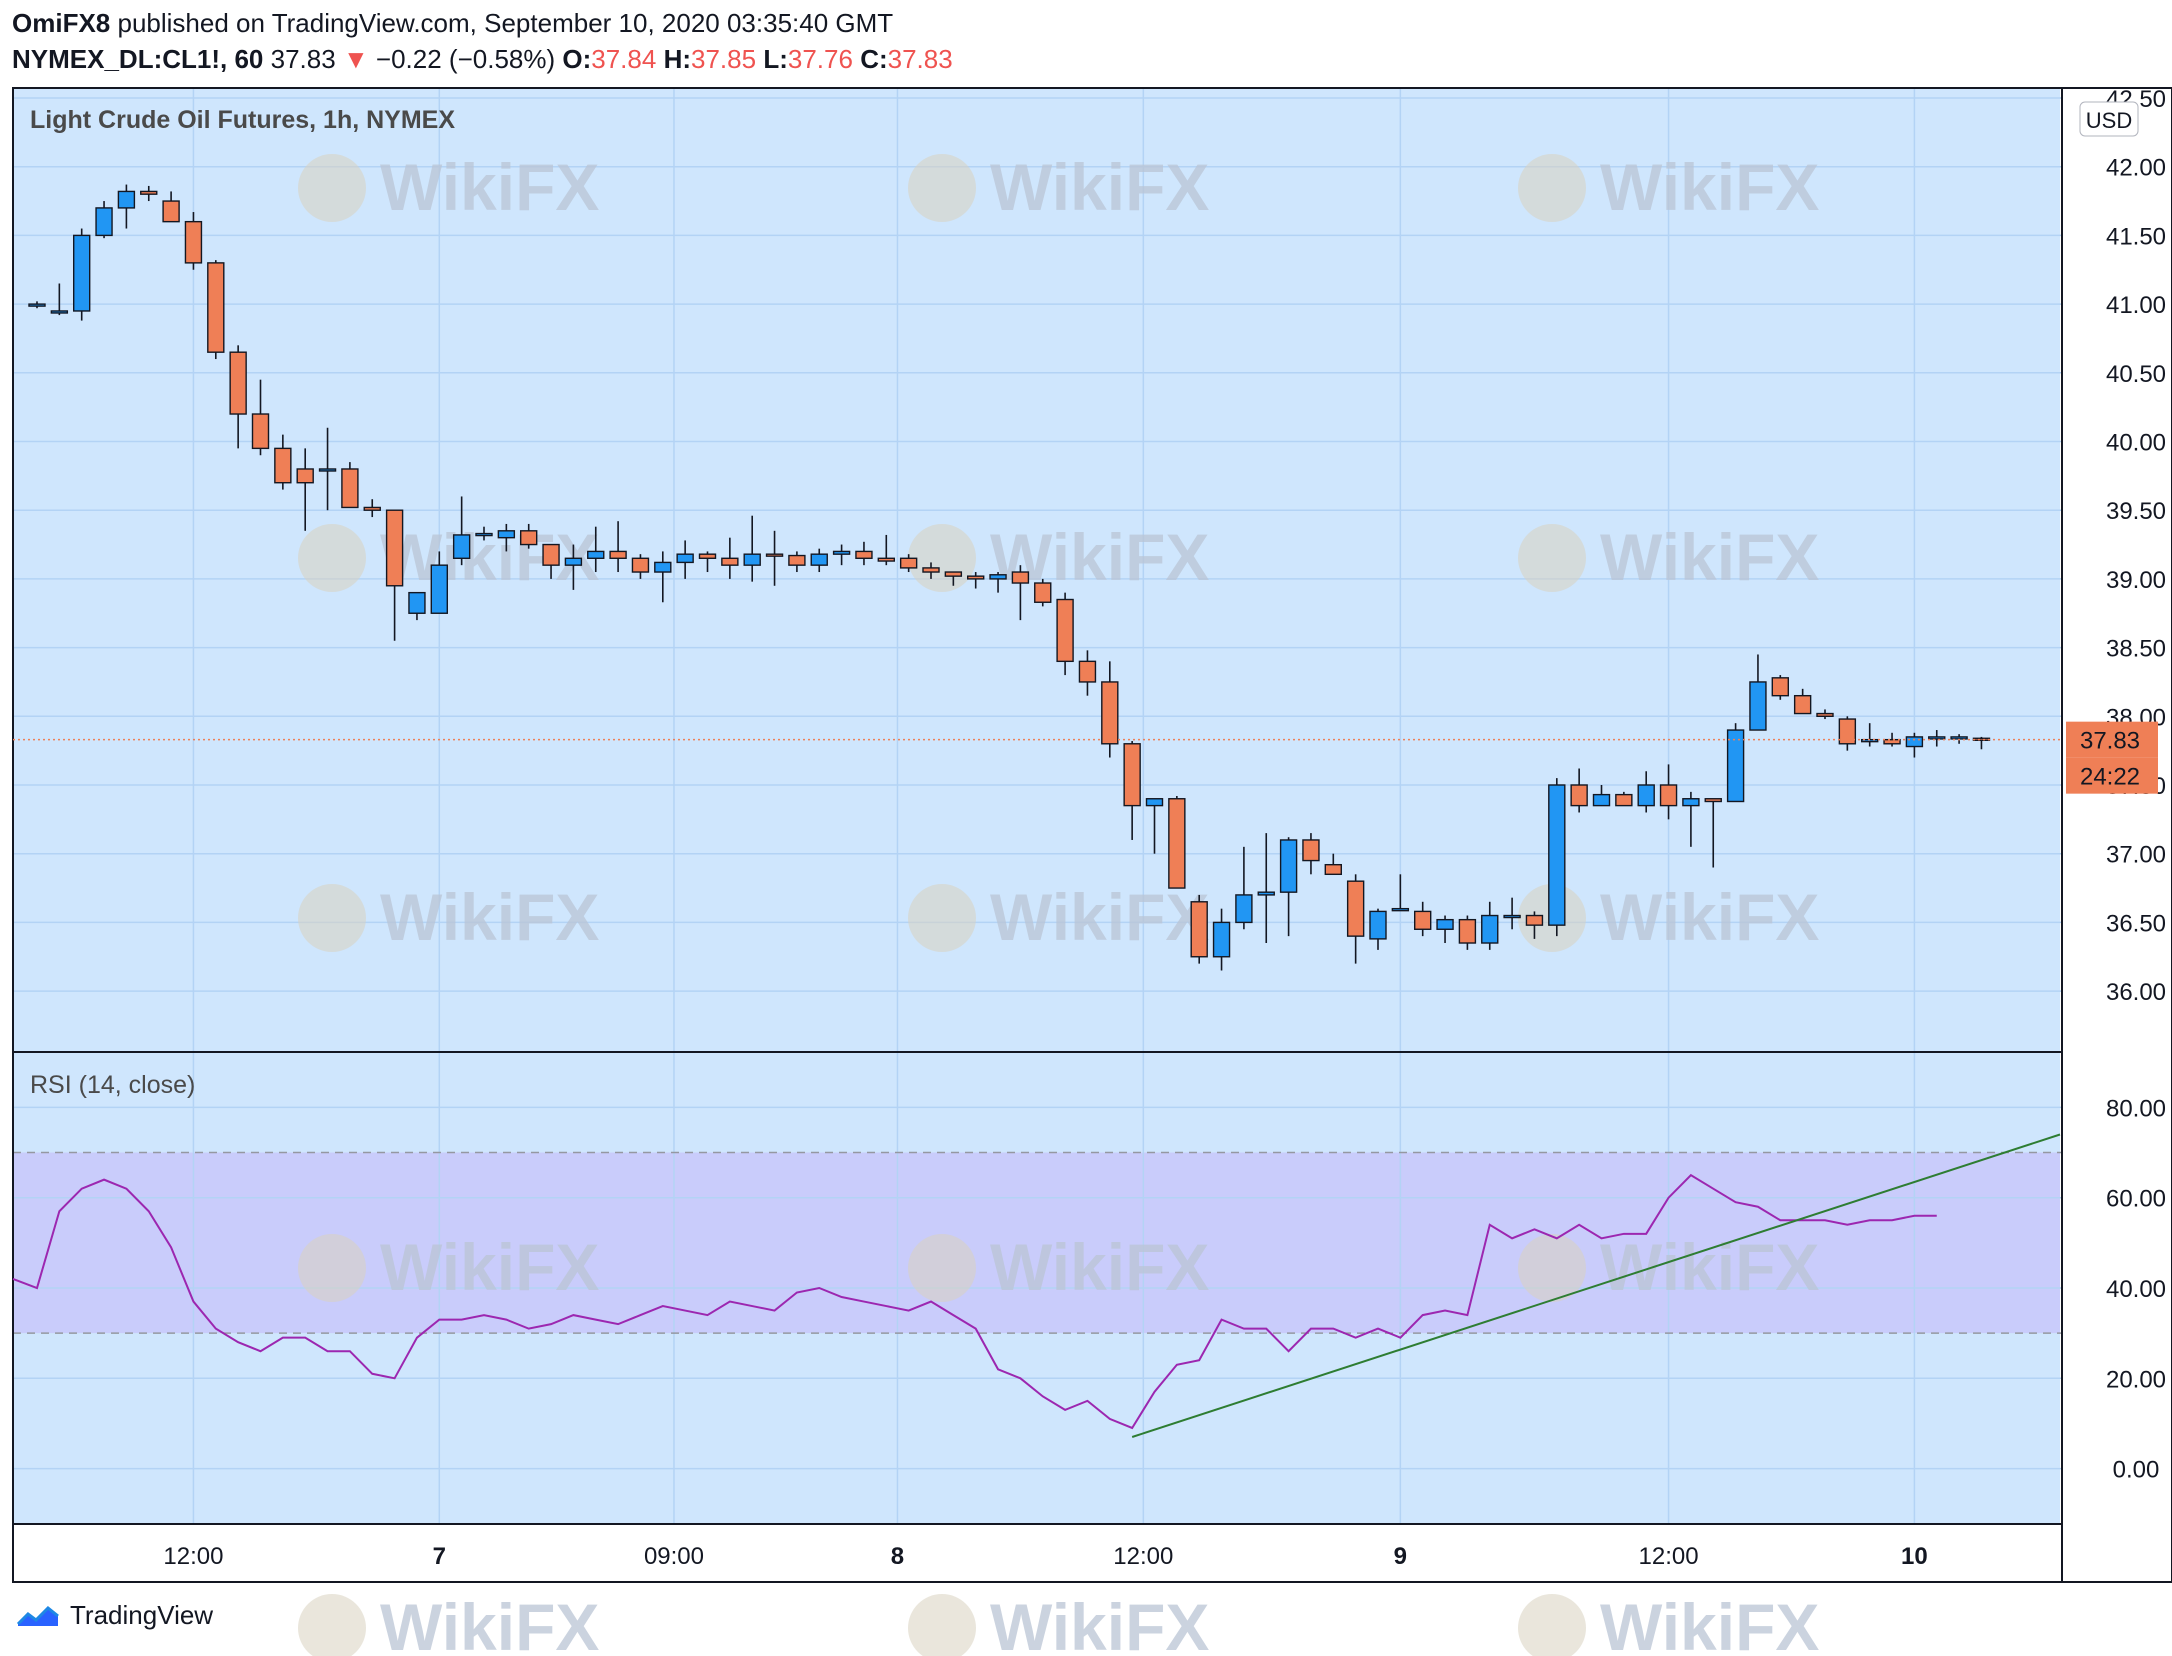  What do you see at coordinates (2136, 1199) in the screenshot?
I see `rsi-tick-label: 60.00` at bounding box center [2136, 1199].